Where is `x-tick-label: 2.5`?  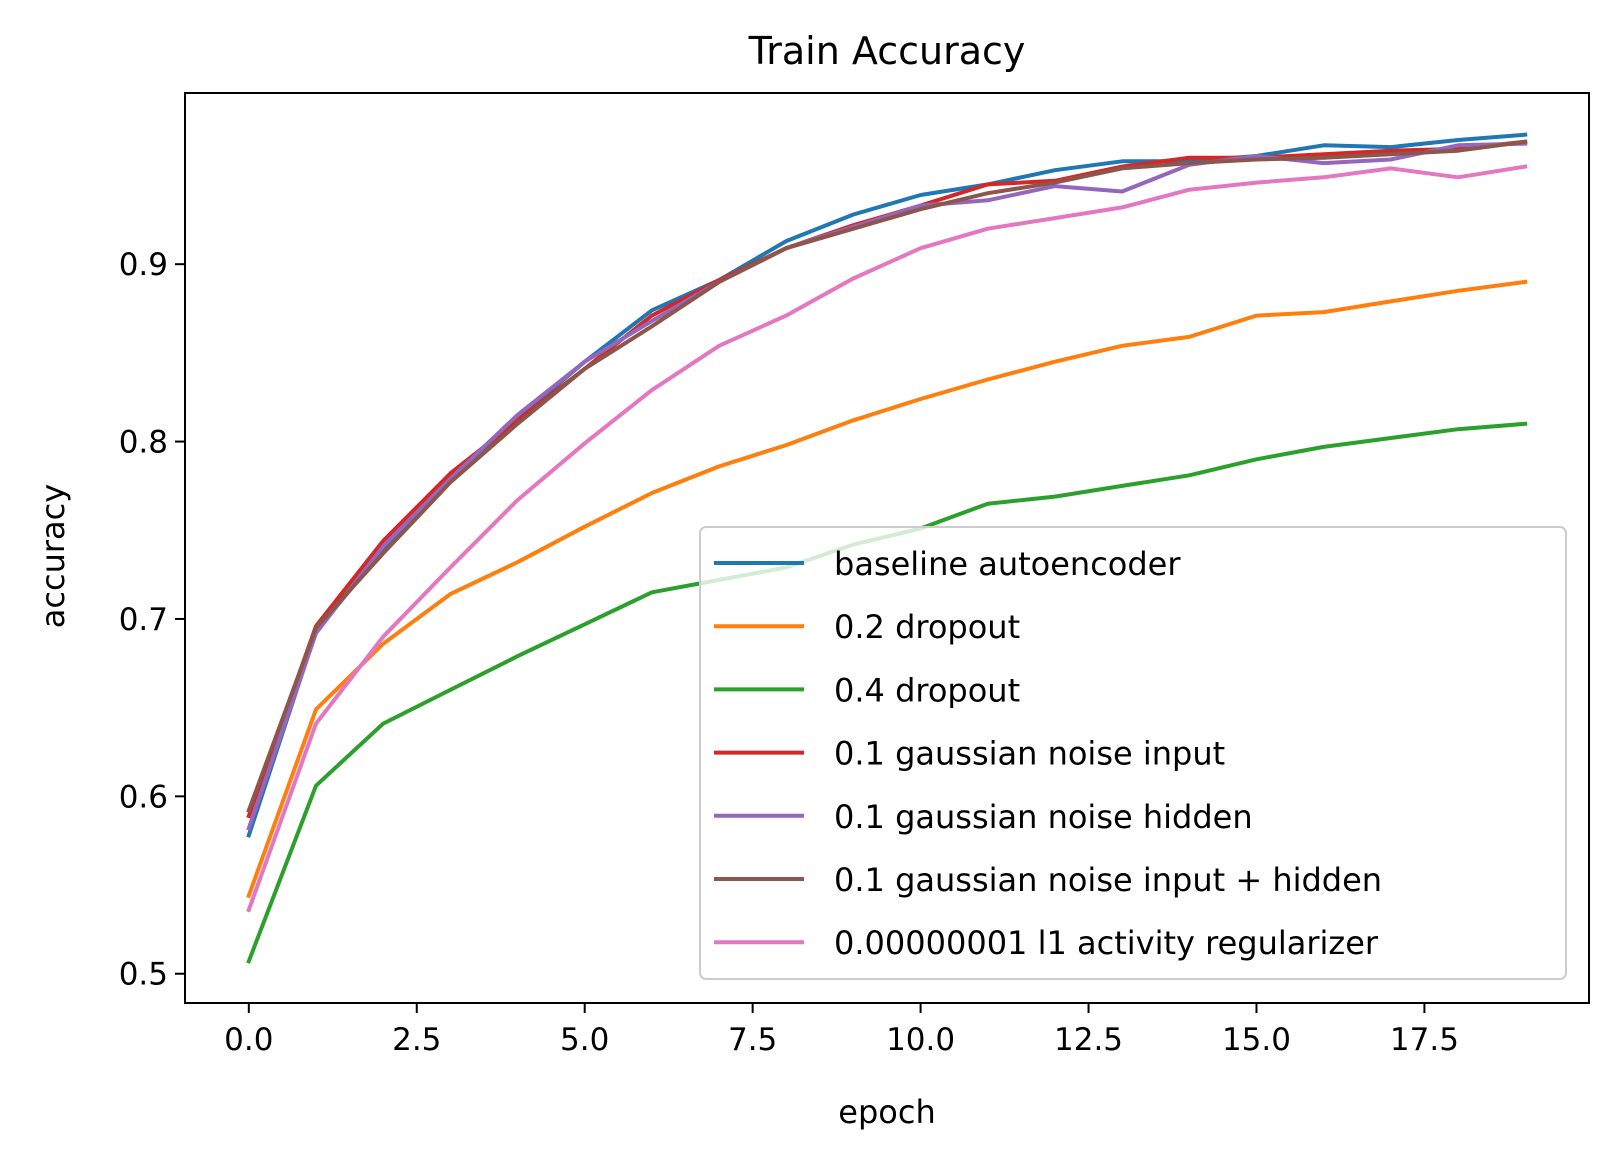 x-tick-label: 2.5 is located at coordinates (416, 1040).